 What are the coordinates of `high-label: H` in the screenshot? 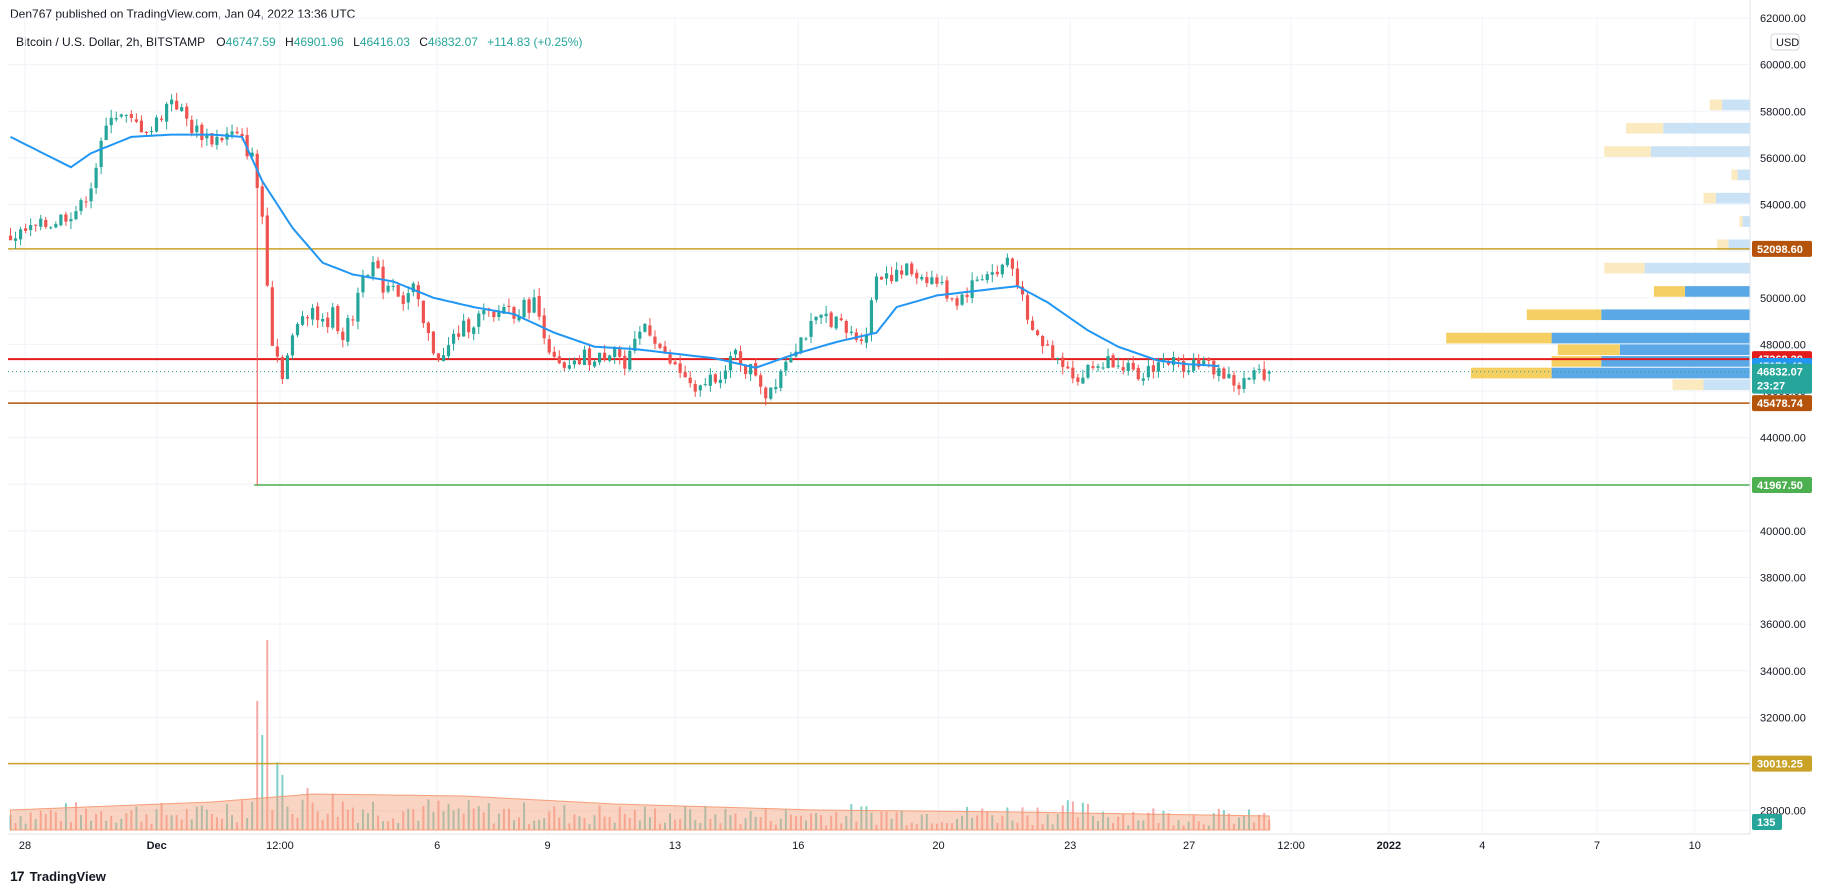 It's located at (289, 42).